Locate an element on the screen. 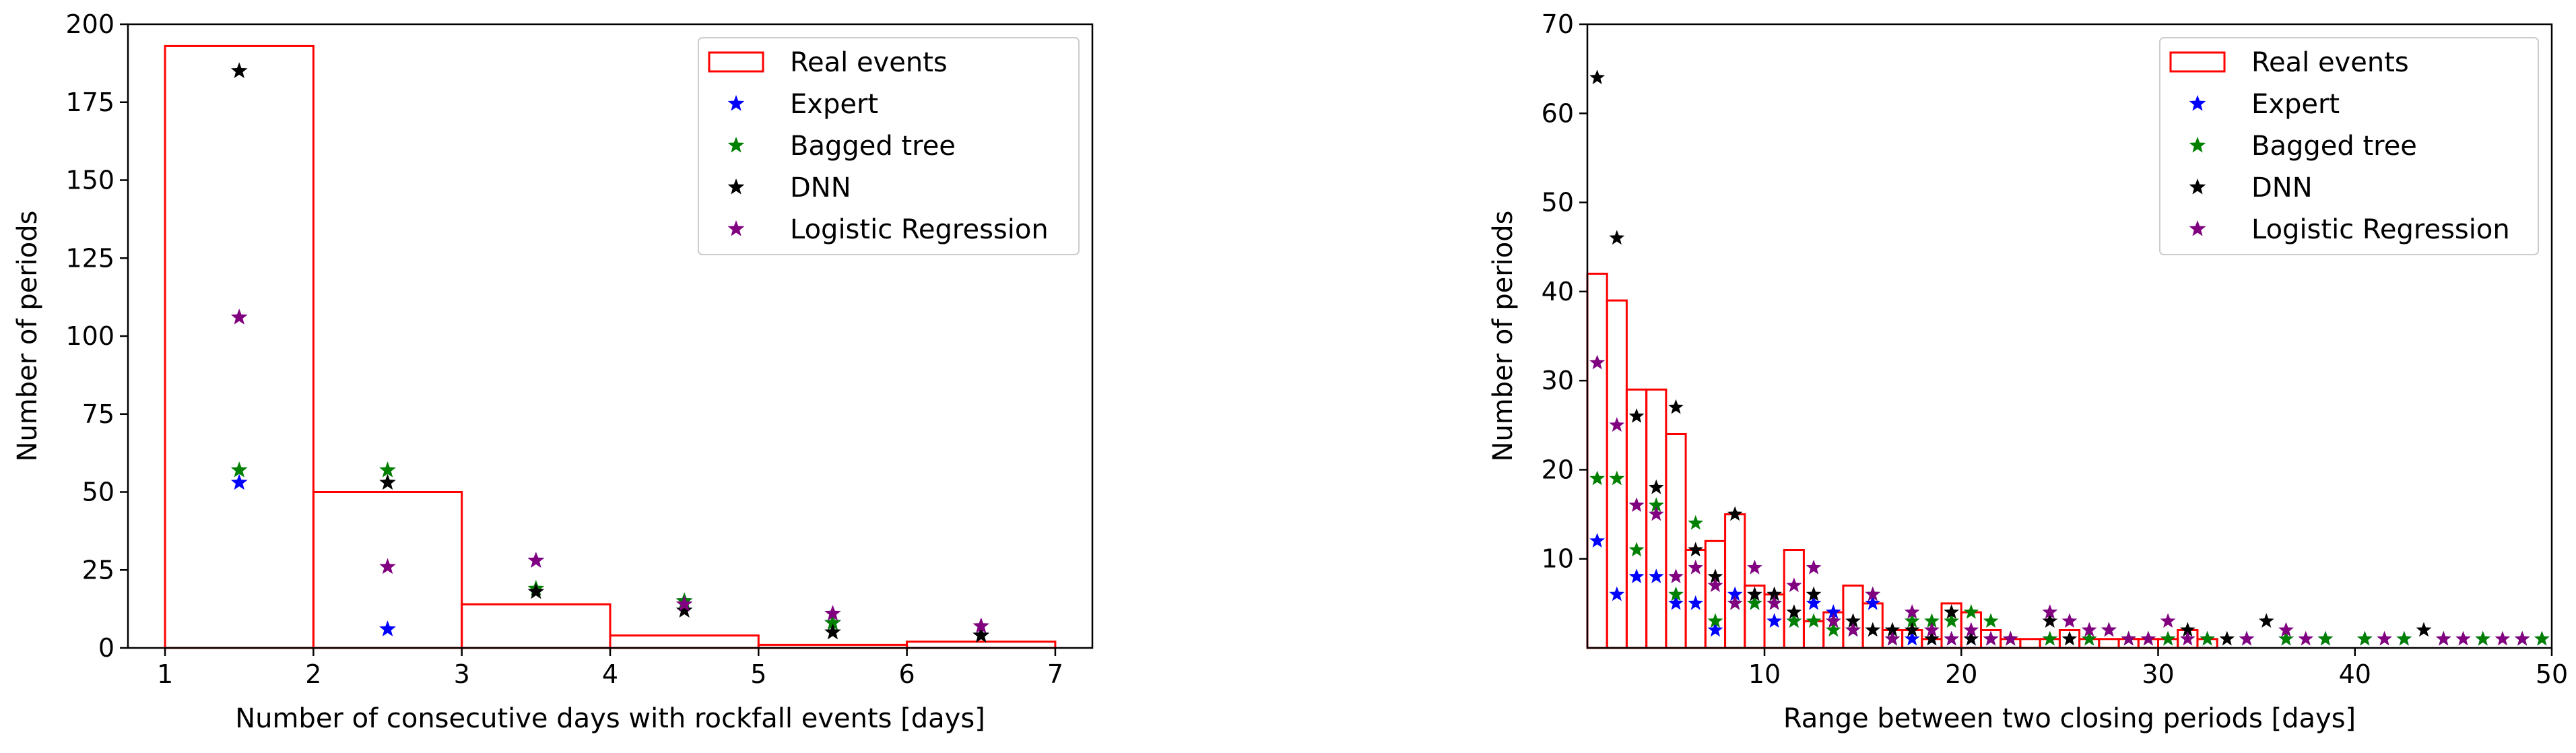 This screenshot has width=2576, height=753. left-y-axis-ticks: 0 25 50 75 100 125 150 175 200 is located at coordinates (96, 336).